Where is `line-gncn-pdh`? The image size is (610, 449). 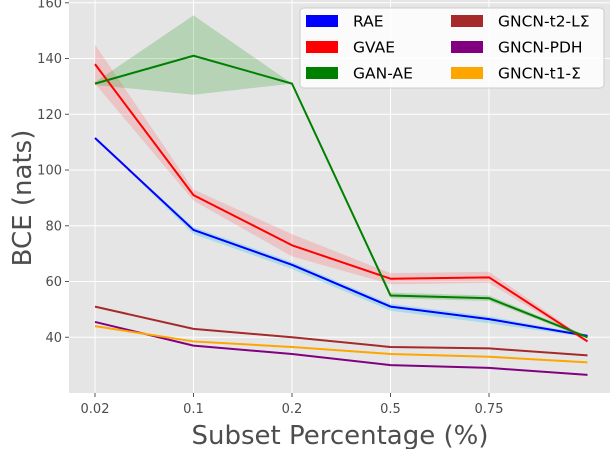
line-gncn-pdh is located at coordinates (341, 348).